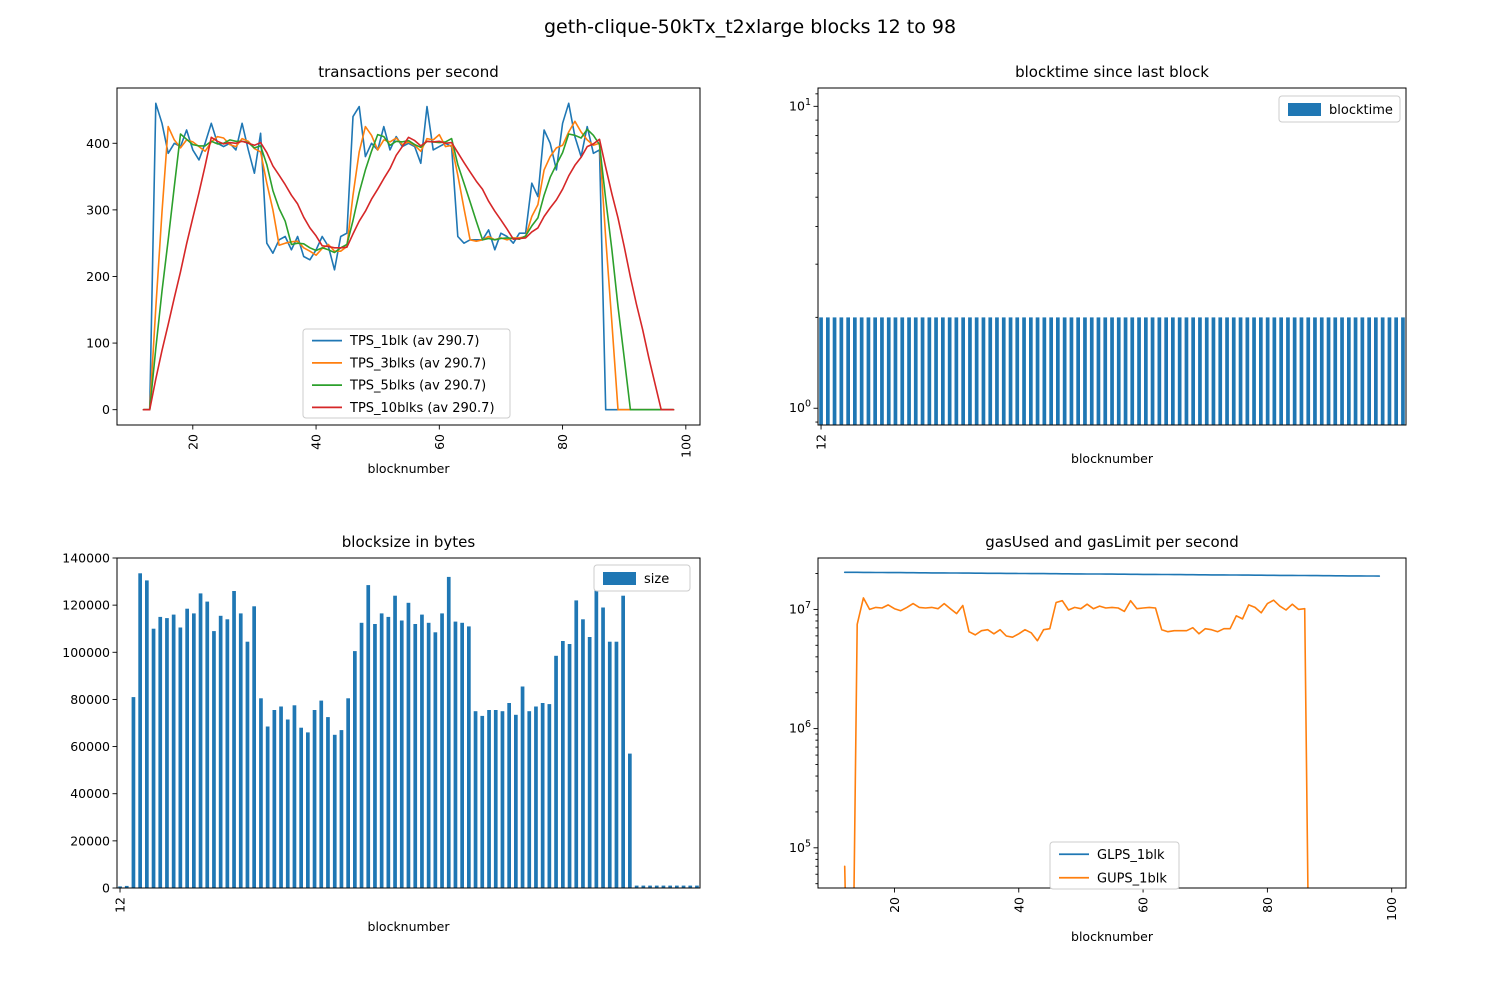  What do you see at coordinates (90, 840) in the screenshot?
I see `svg-text: 20000` at bounding box center [90, 840].